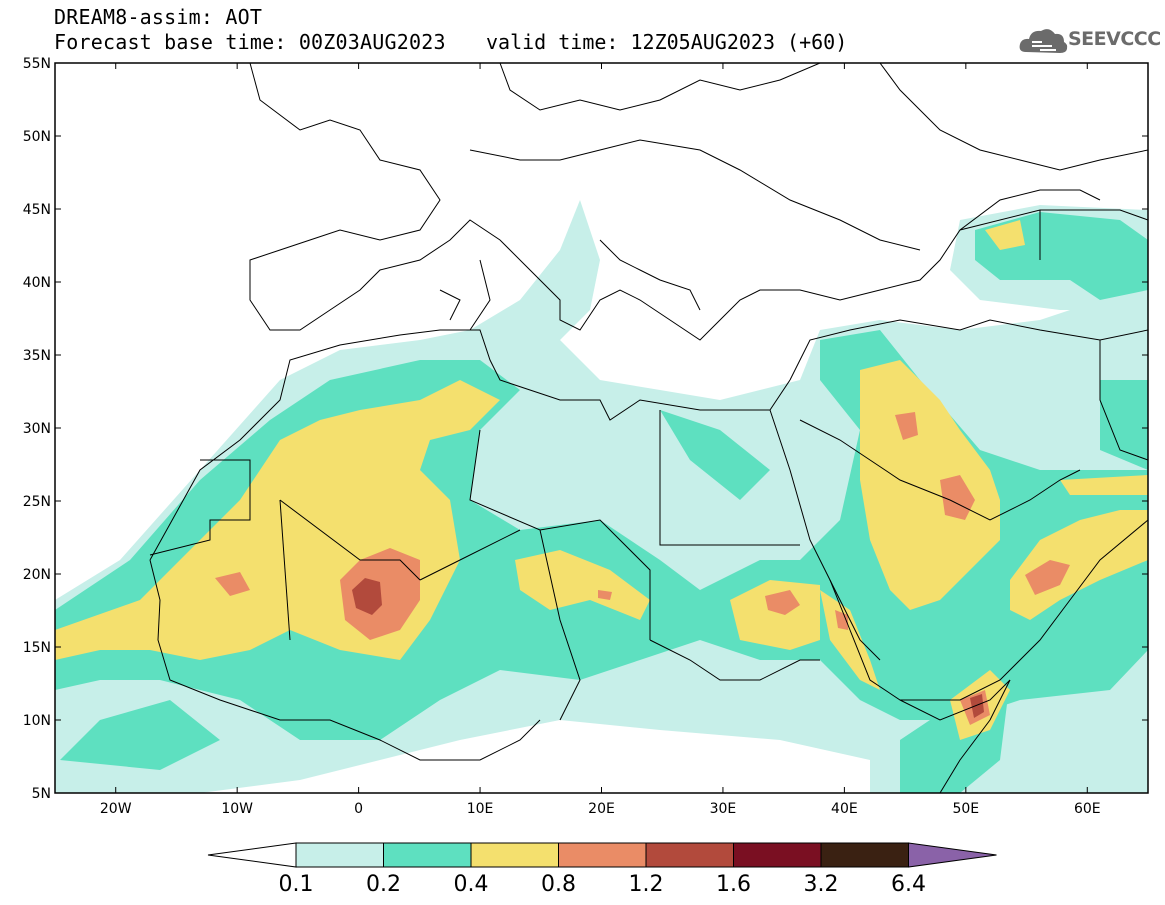 This screenshot has height=905, width=1165. What do you see at coordinates (37, 648) in the screenshot?
I see `lat-tick-label: 15N` at bounding box center [37, 648].